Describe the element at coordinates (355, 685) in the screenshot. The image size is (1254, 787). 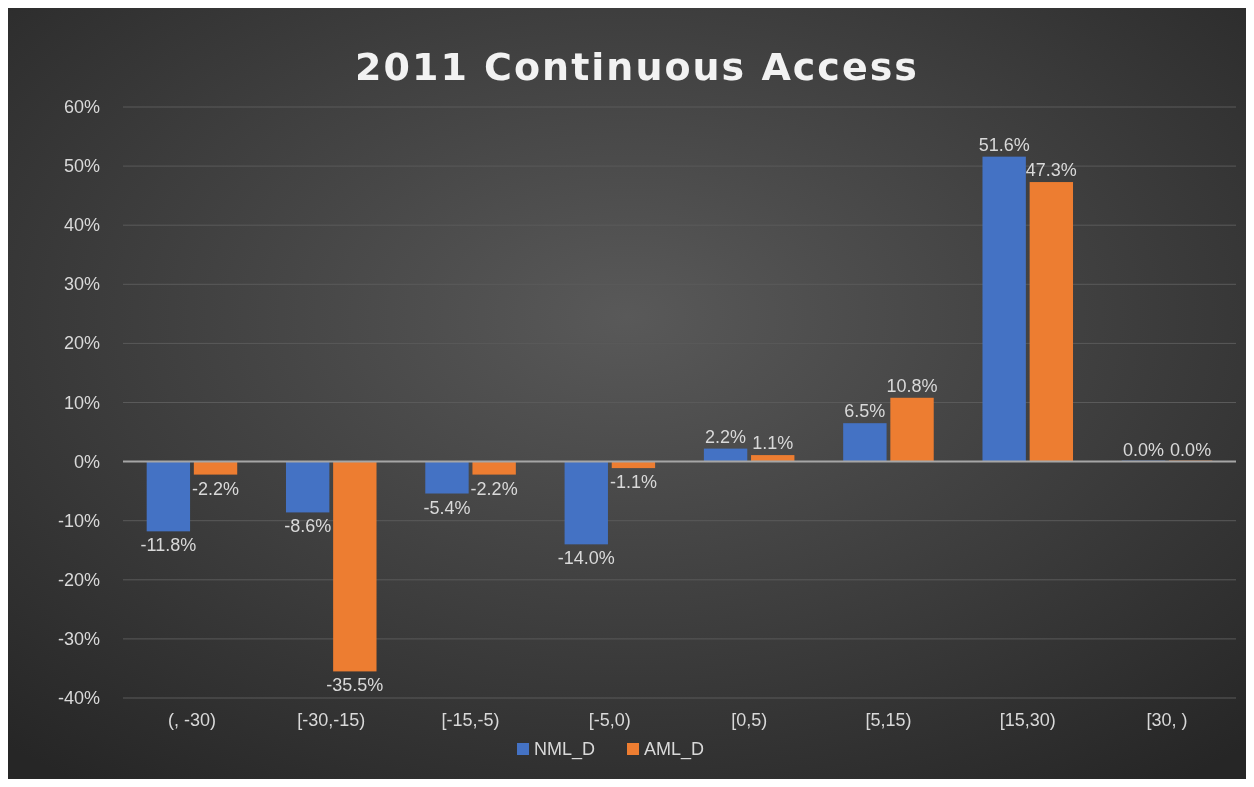
I see `data-label: -35.5%` at that location.